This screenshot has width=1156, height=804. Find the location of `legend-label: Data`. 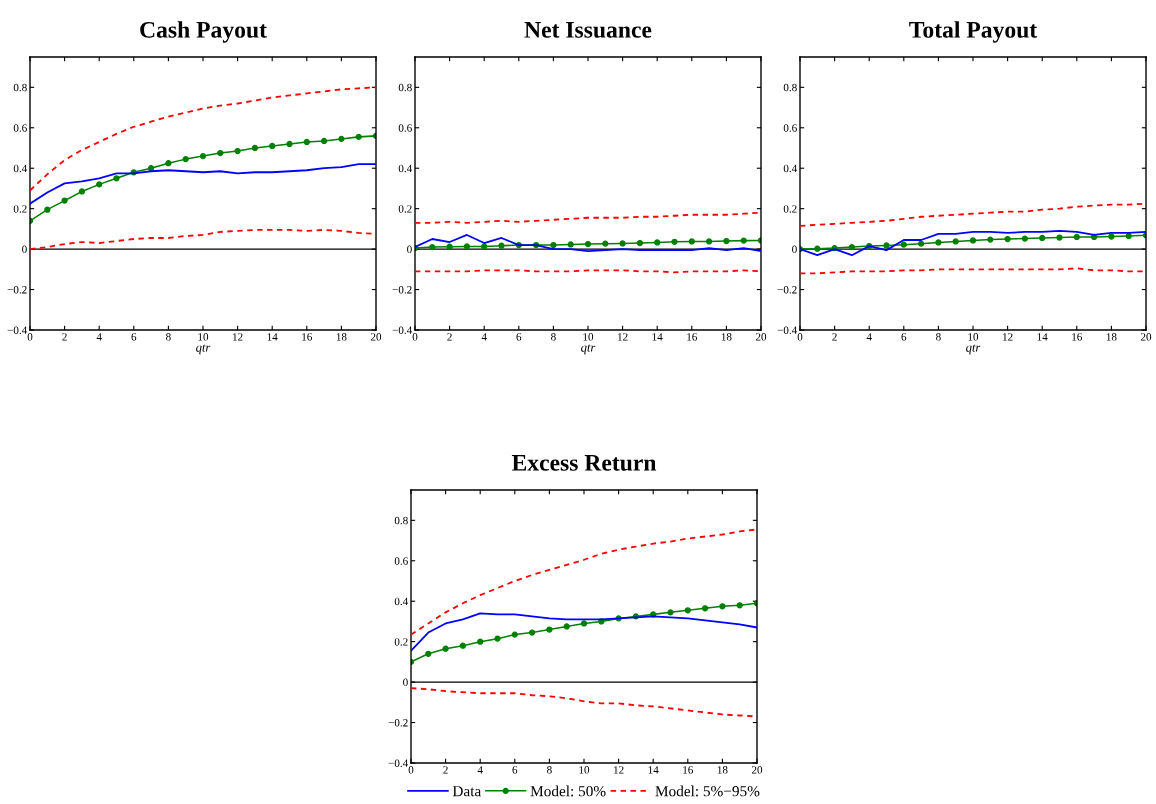

legend-label: Data is located at coordinates (467, 791).